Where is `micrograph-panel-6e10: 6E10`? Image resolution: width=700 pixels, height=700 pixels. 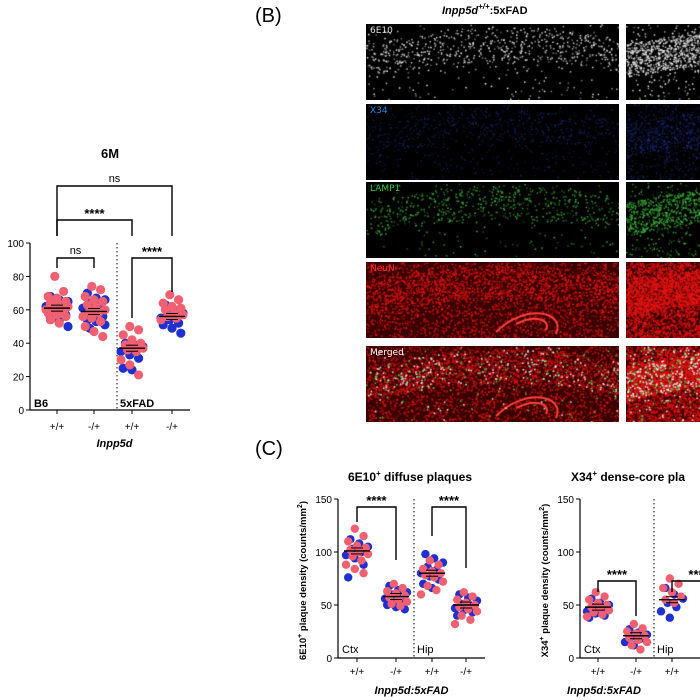
micrograph-panel-6e10: 6E10 is located at coordinates (492, 62).